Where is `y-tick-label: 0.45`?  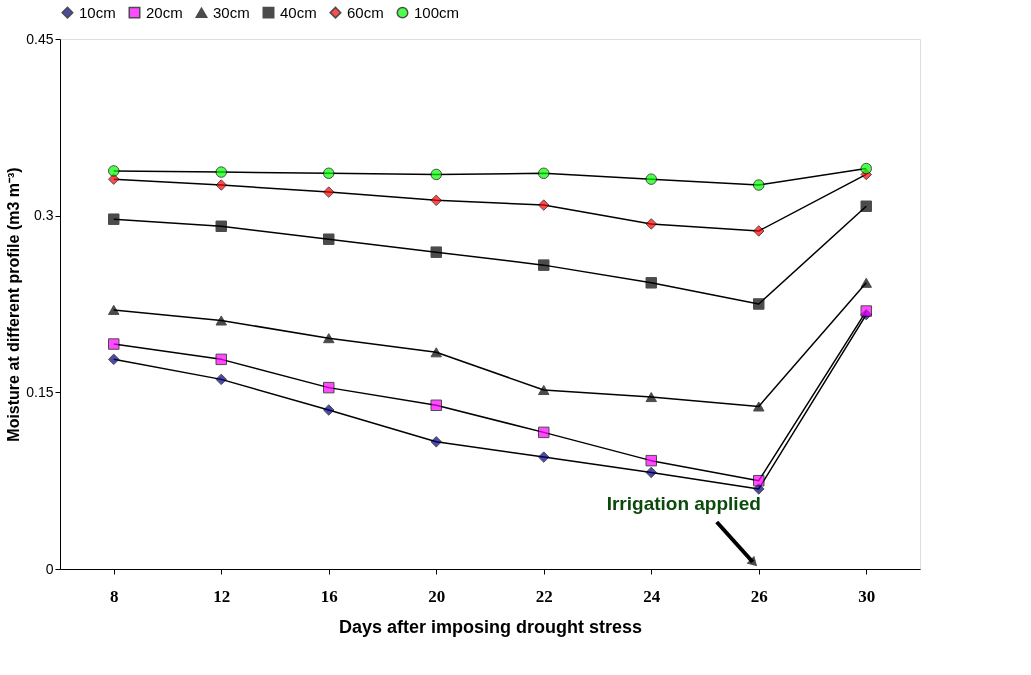
y-tick-label: 0.45 is located at coordinates (40, 38).